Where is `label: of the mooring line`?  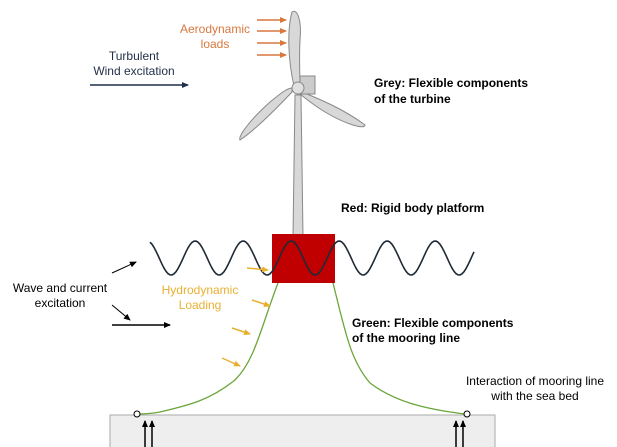
label: of the mooring line is located at coordinates (406, 338).